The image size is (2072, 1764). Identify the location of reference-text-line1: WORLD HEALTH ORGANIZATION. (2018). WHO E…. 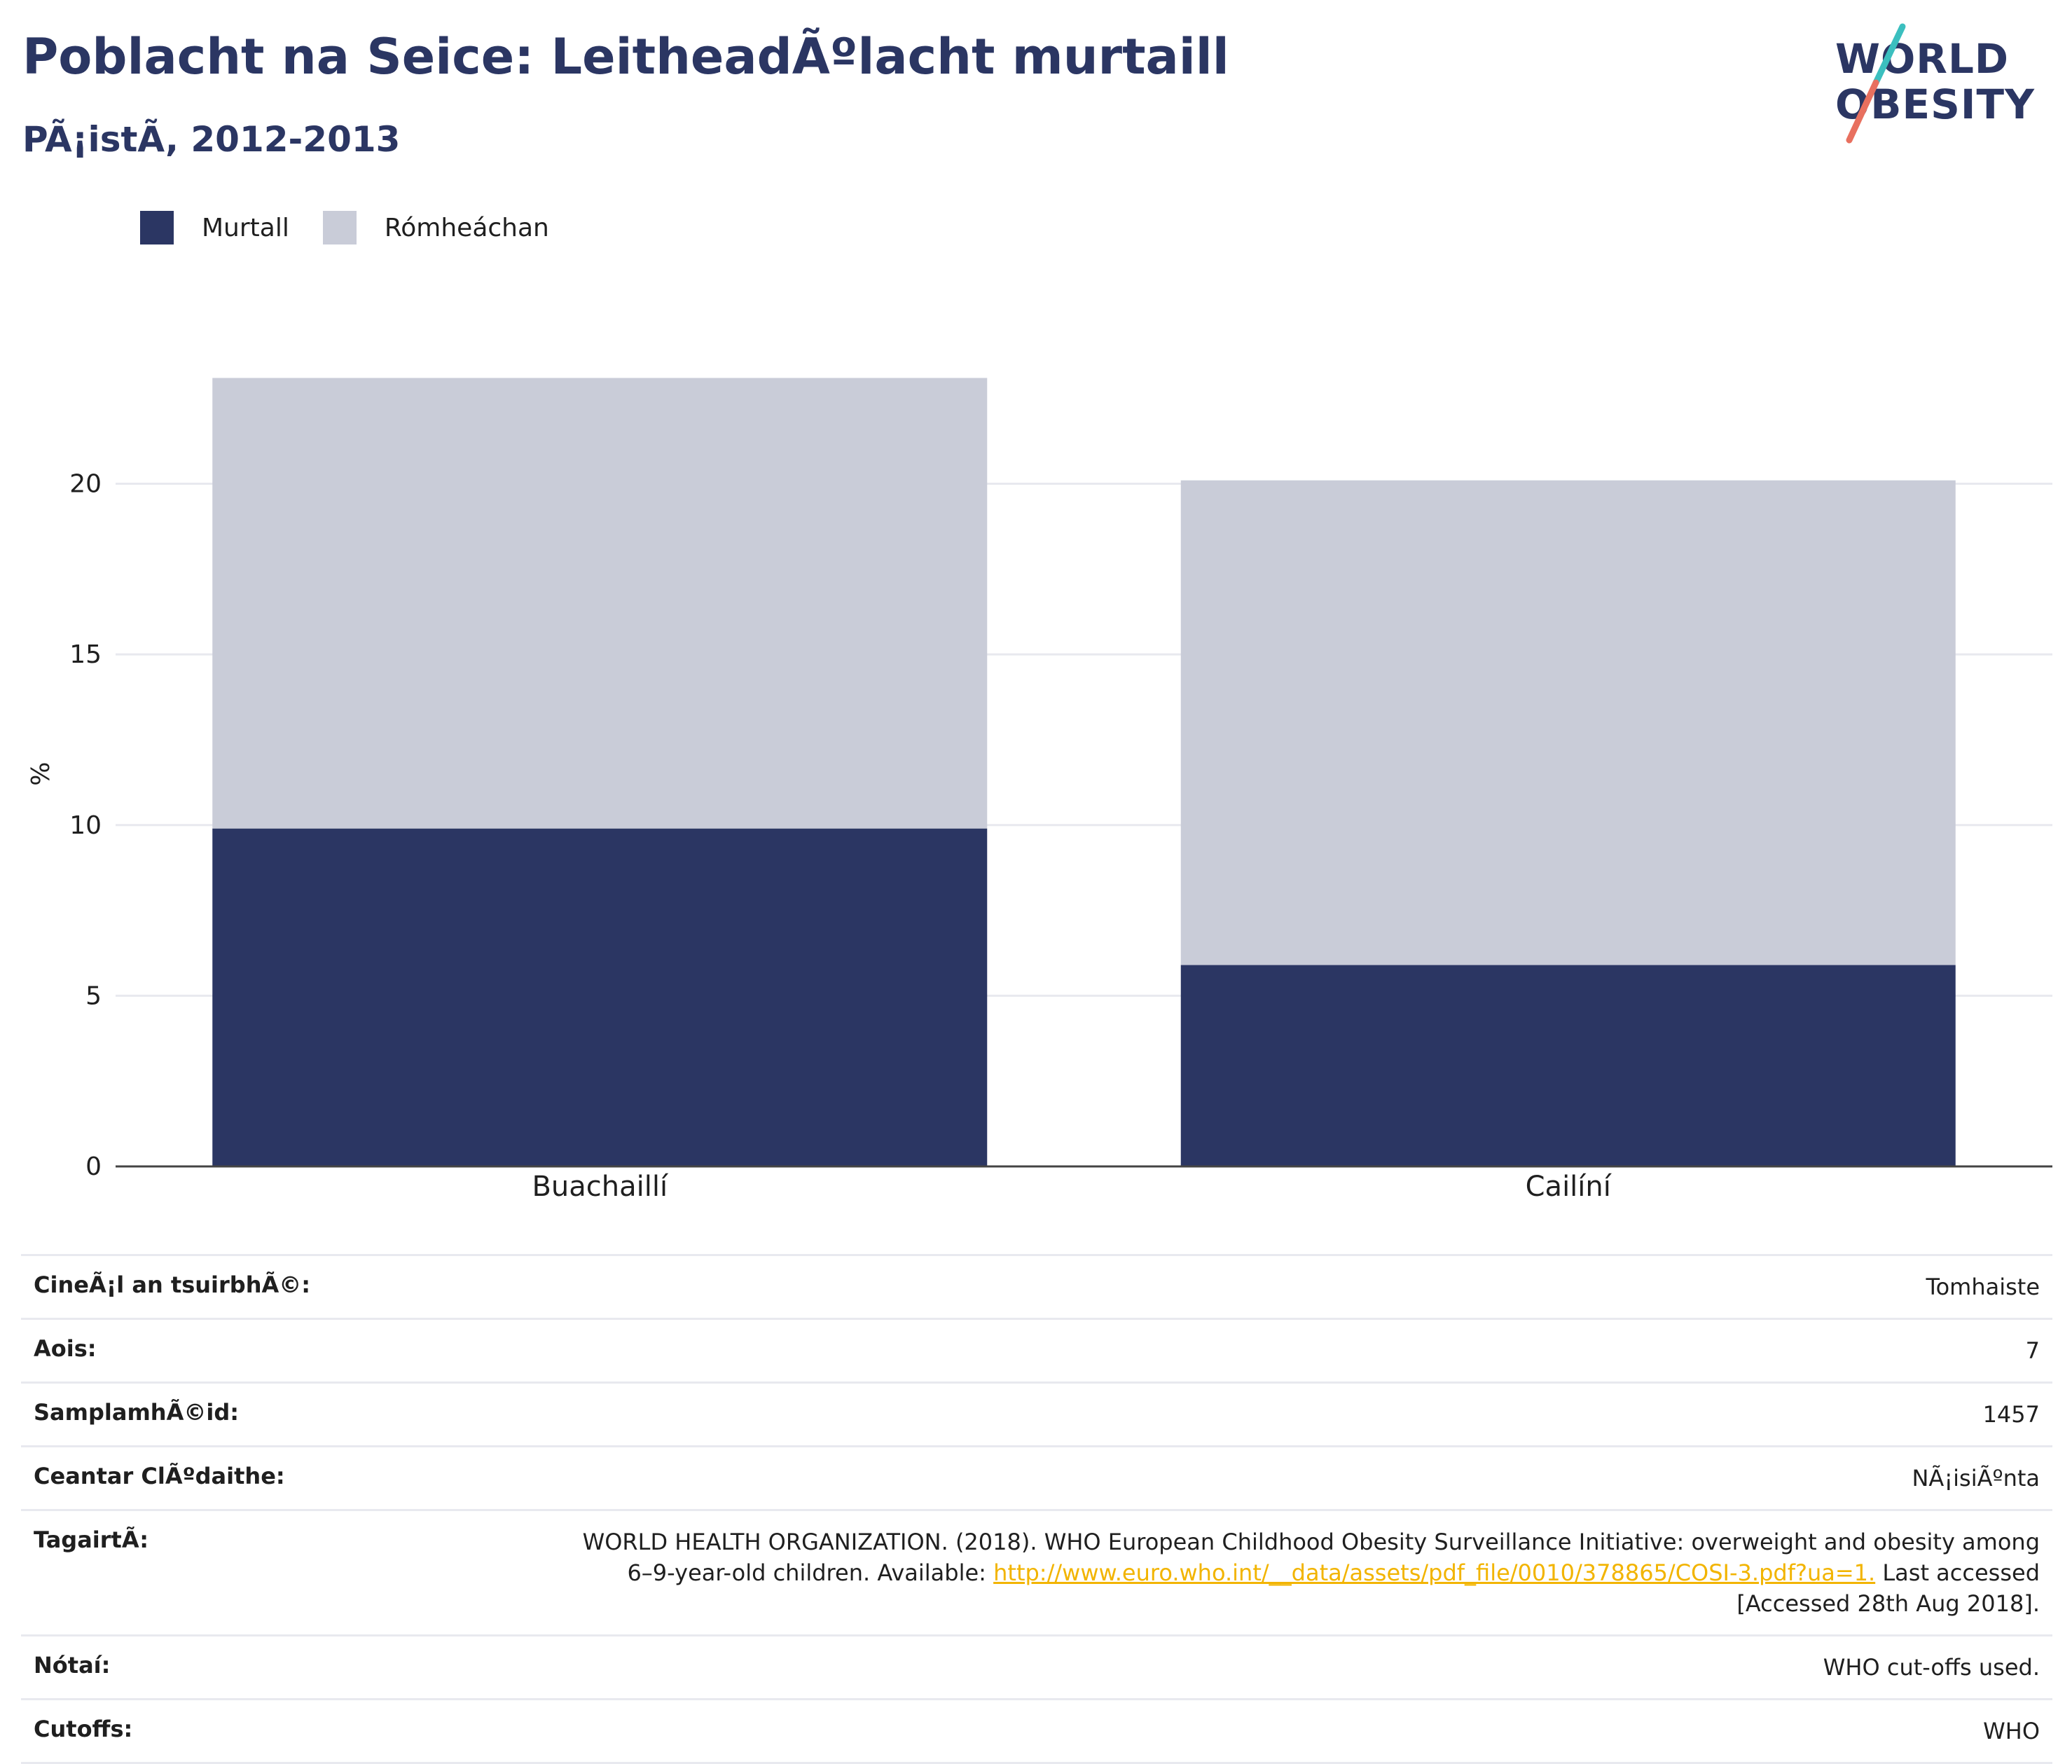
(1311, 1542).